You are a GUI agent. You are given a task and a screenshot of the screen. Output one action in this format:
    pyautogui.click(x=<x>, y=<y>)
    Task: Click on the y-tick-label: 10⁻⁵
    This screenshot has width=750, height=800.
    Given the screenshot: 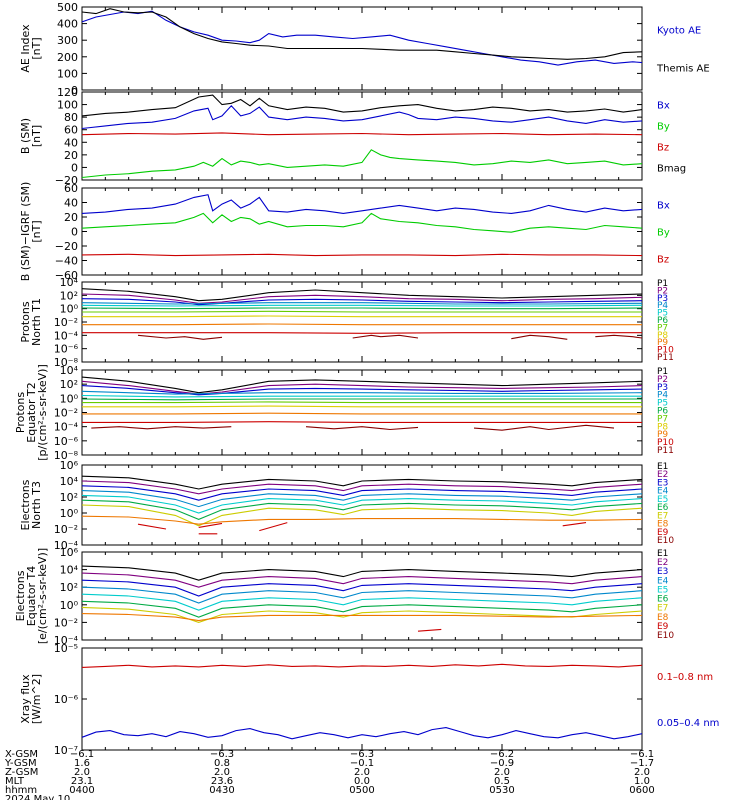 What is the action you would take?
    pyautogui.click(x=66, y=648)
    